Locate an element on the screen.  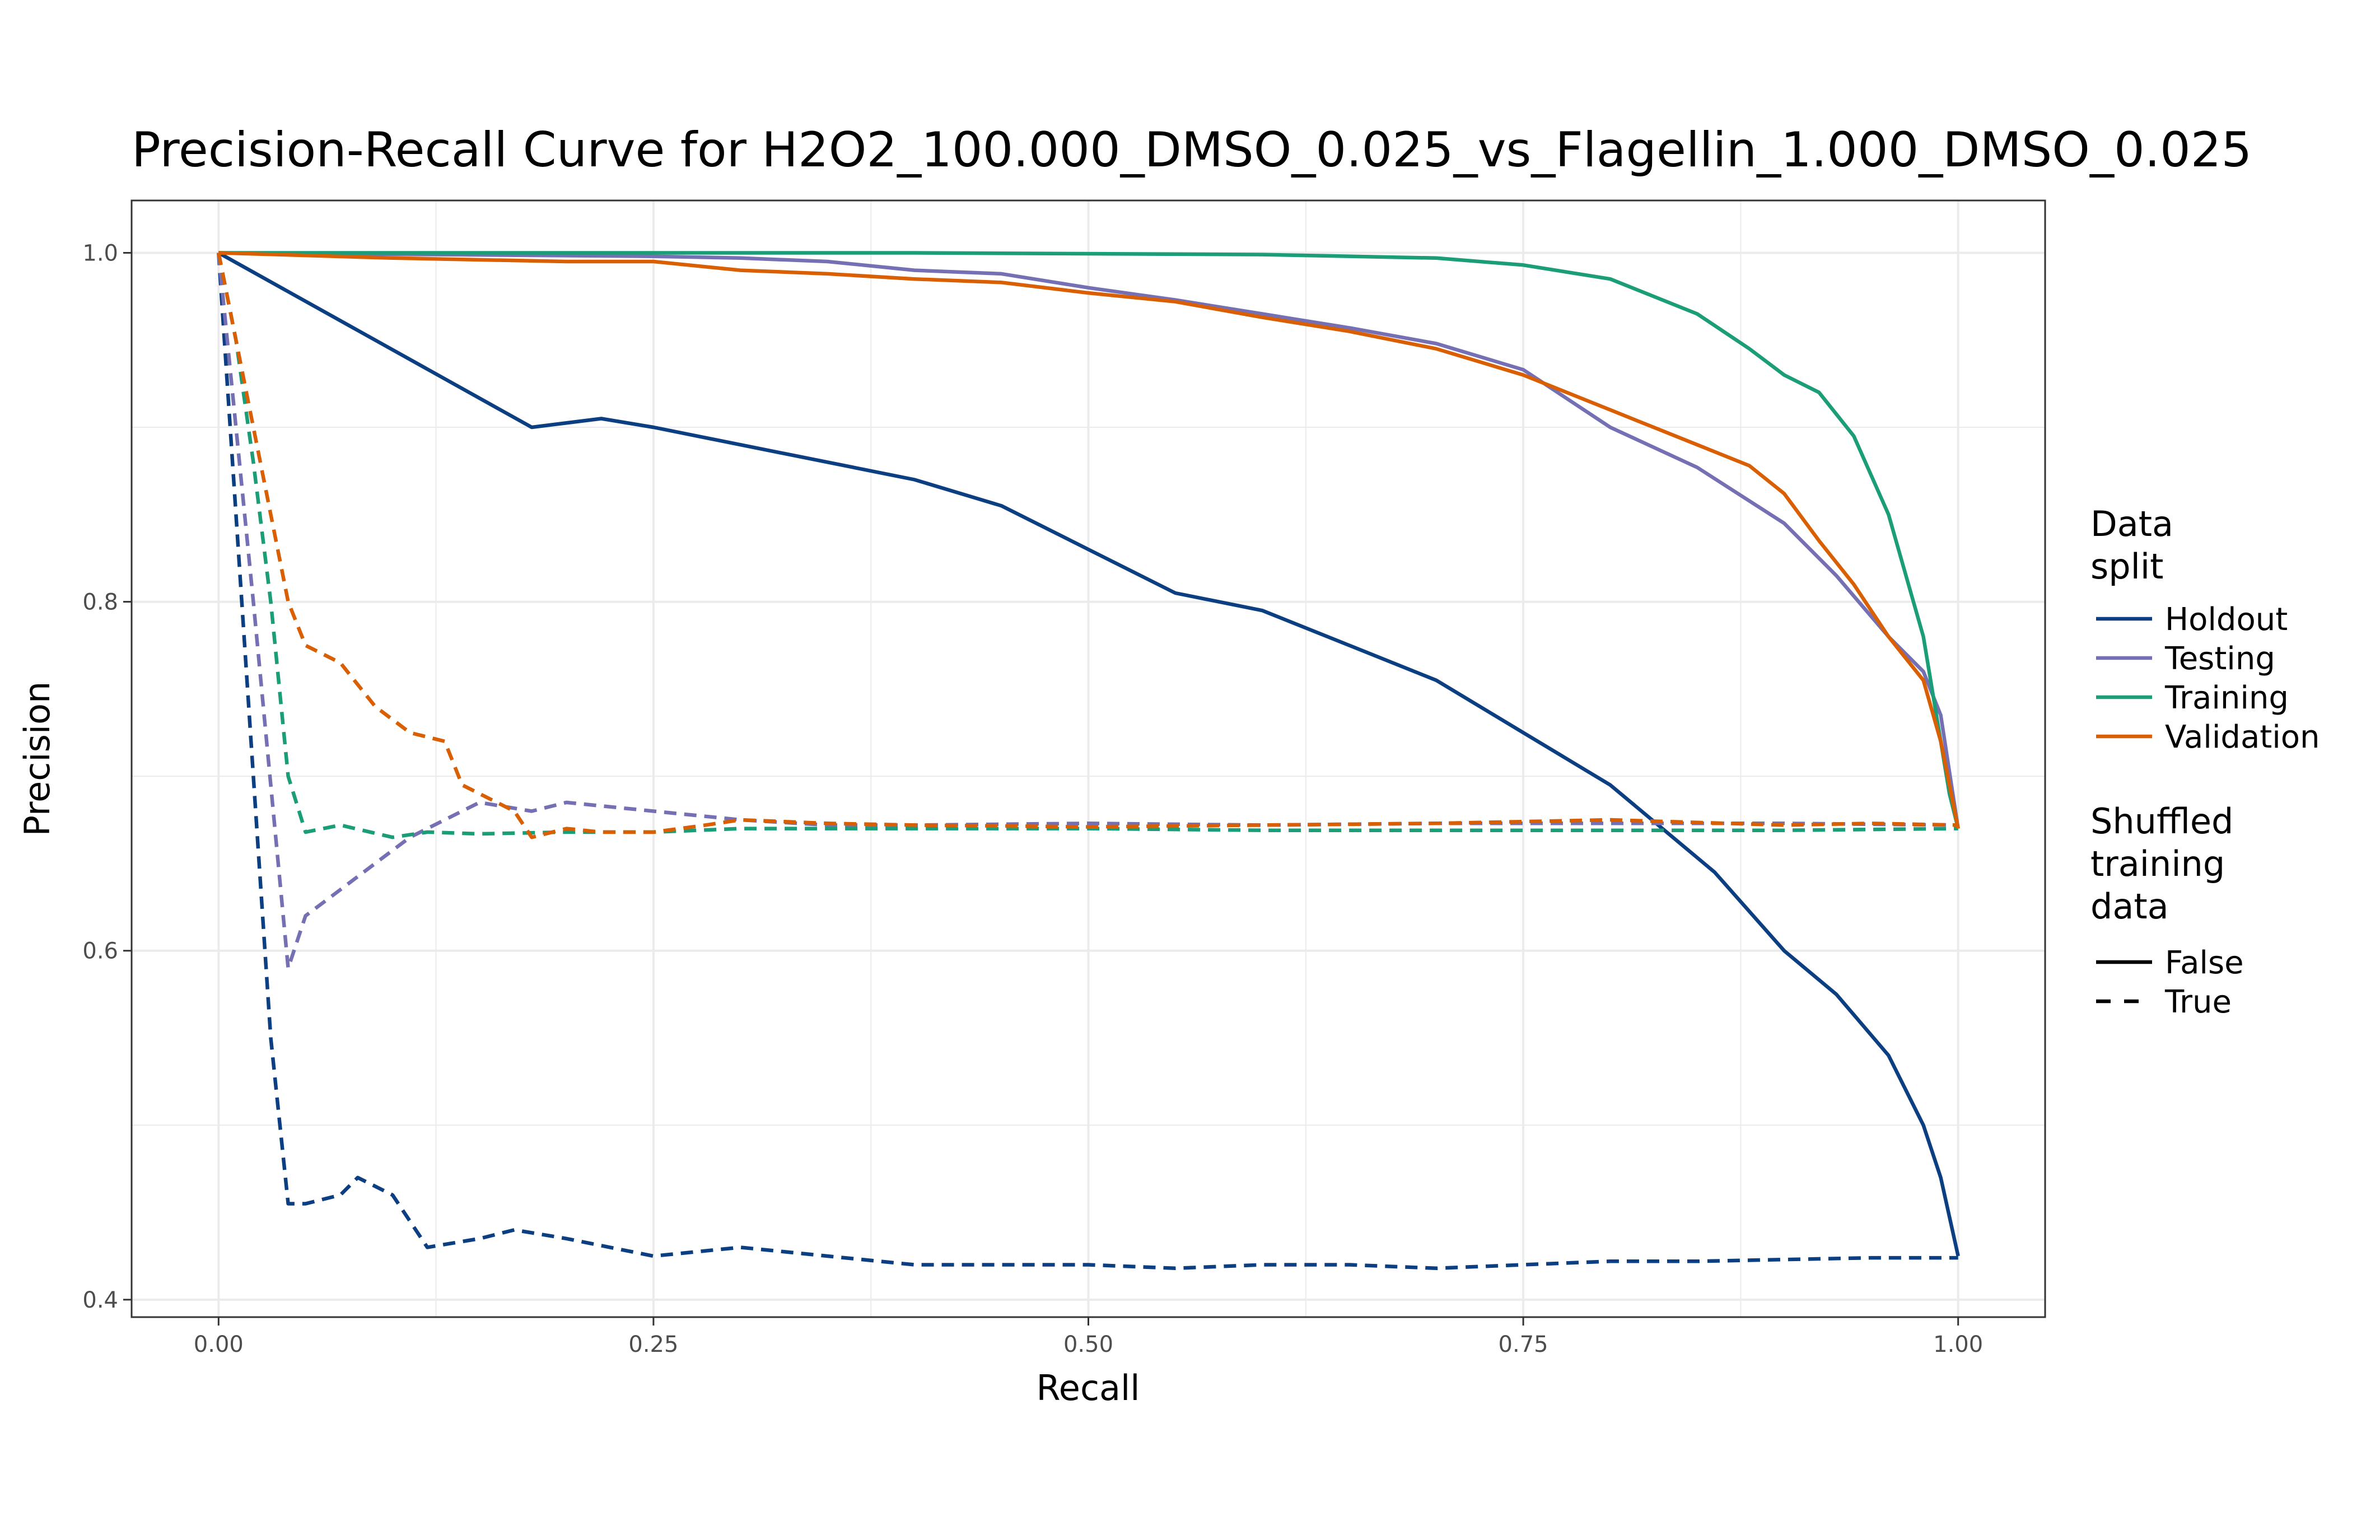
x-tick-label: 1.00 is located at coordinates (1958, 1345).